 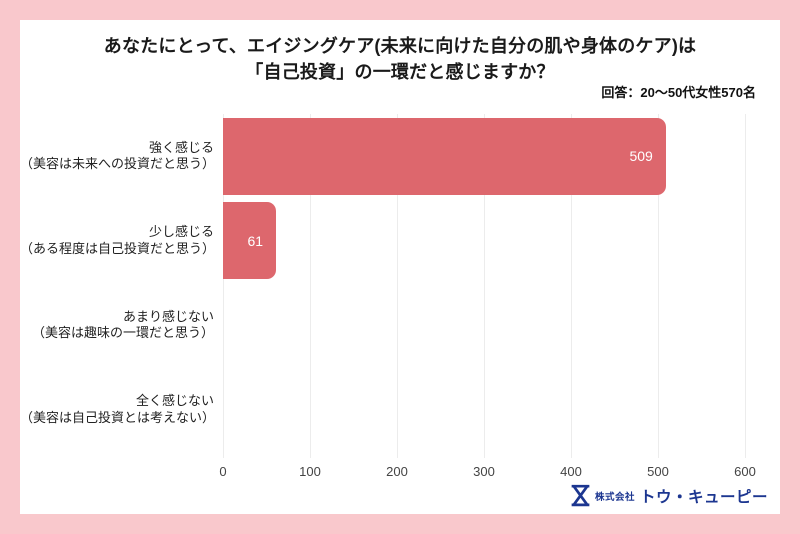 I want to click on category-label: 強く感じる （美容は未来への投資だと思う）, so click(x=121, y=156).